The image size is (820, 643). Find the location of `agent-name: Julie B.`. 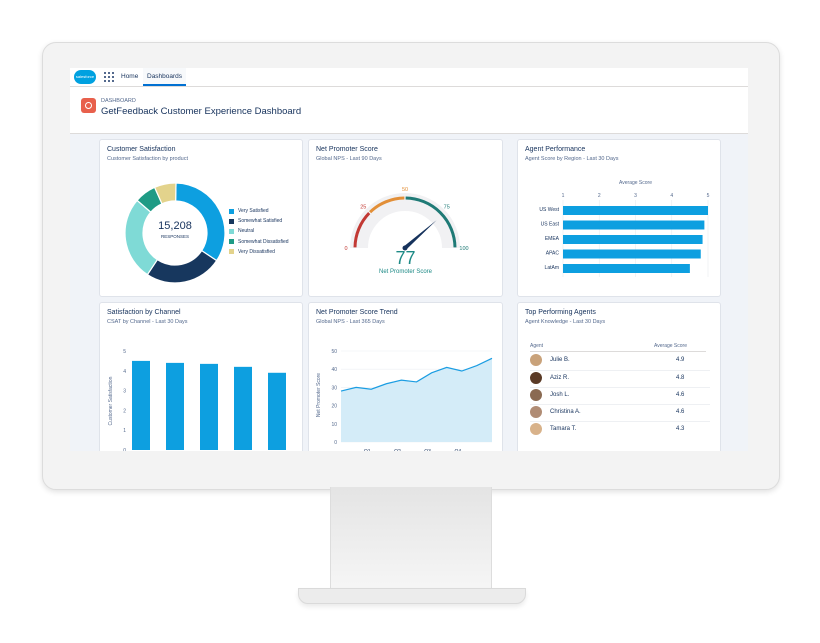

agent-name: Julie B. is located at coordinates (560, 360).